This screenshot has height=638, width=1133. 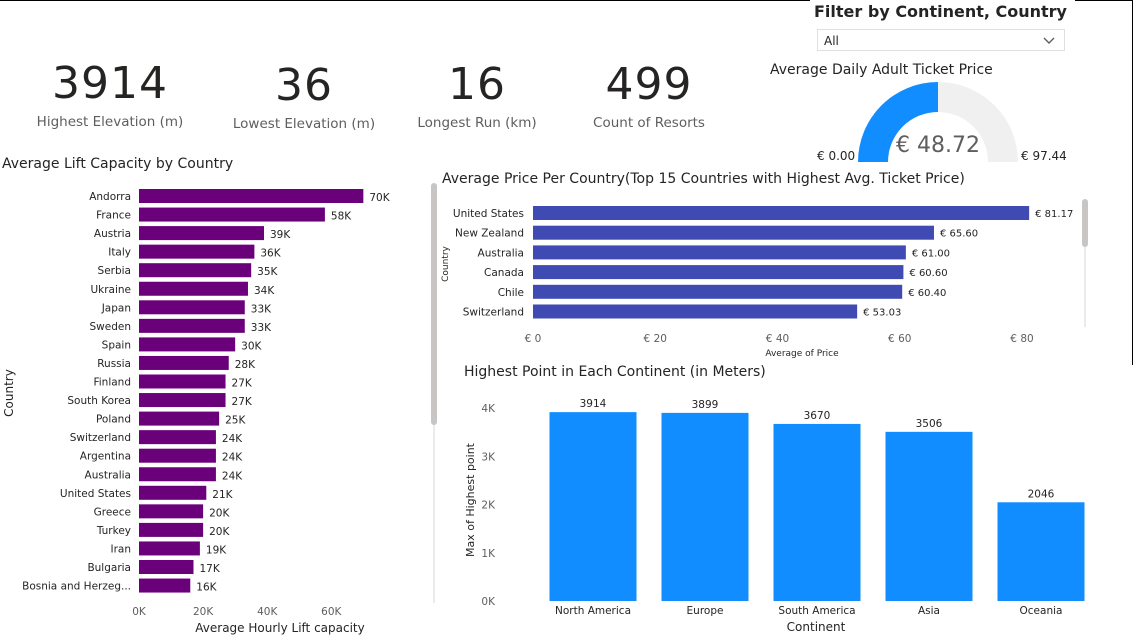 I want to click on lift-category-label: Iran, so click(x=120, y=549).